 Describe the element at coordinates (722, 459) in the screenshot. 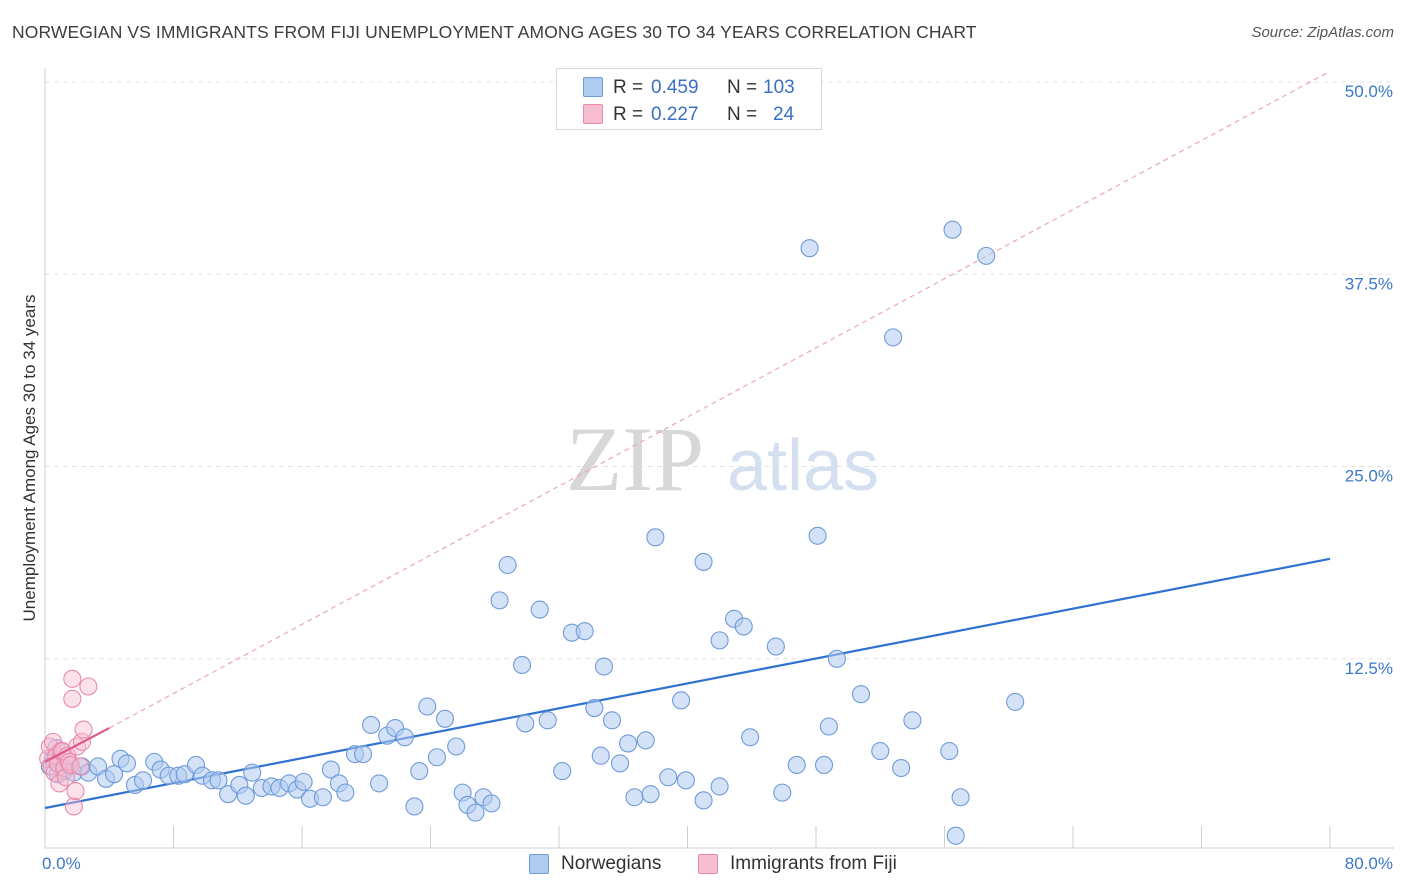

I see `watermark: ZIP atlas` at that location.